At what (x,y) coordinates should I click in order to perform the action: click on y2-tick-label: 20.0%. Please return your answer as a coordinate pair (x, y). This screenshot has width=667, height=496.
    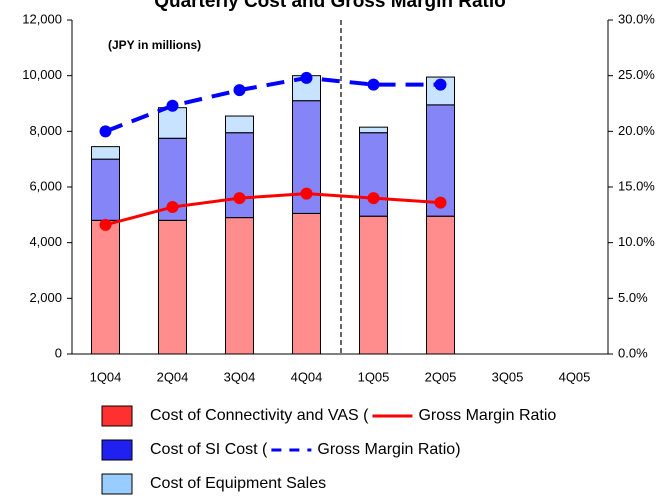
    Looking at the image, I should click on (636, 130).